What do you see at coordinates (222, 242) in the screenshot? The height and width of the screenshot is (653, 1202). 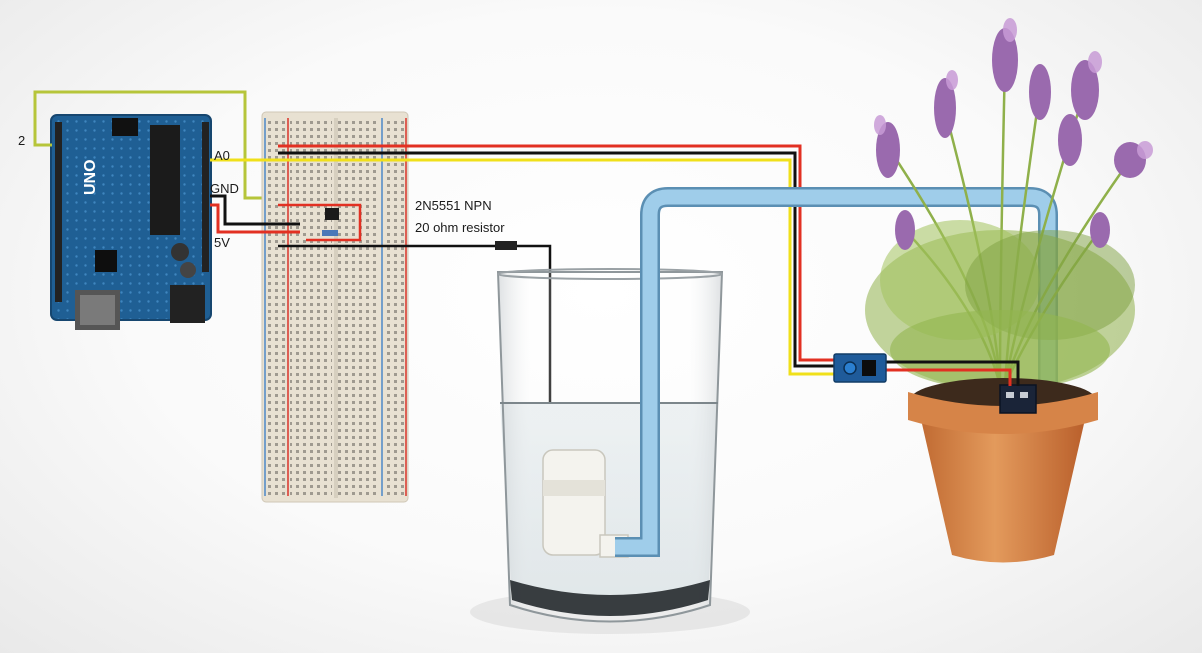 I see `pin-5v-label: 5V` at bounding box center [222, 242].